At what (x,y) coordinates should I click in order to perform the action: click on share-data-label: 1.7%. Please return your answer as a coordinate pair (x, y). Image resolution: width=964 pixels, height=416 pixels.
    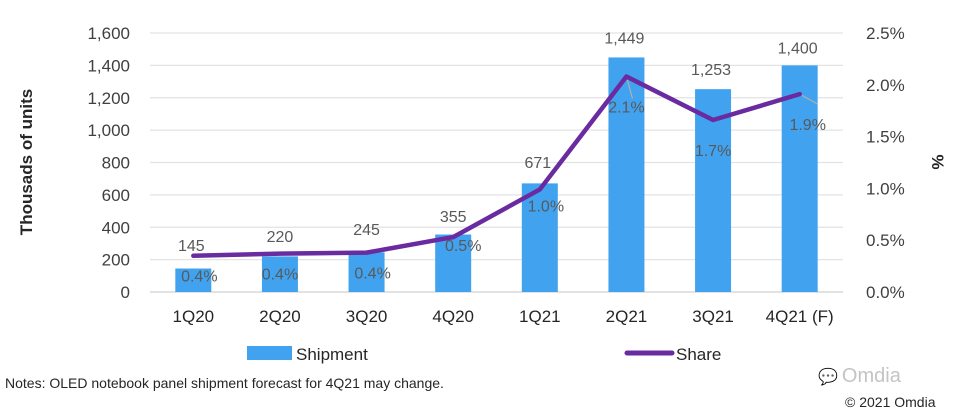
    Looking at the image, I should click on (713, 151).